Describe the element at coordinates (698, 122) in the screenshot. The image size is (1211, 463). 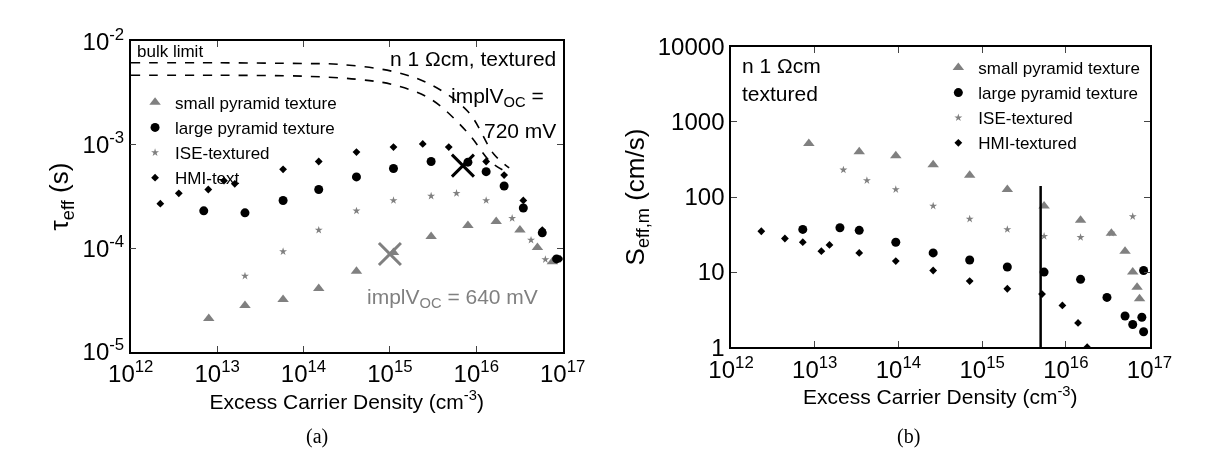
I see `y-tick-label: 1000` at that location.